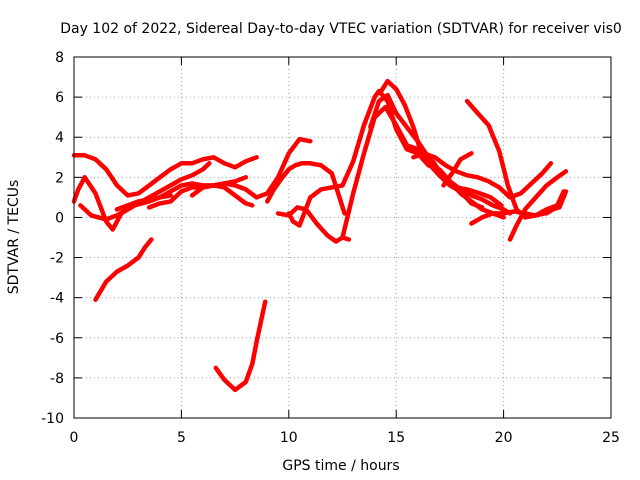 This screenshot has height=480, width=640. What do you see at coordinates (181, 438) in the screenshot?
I see `x-tick-label: 5` at bounding box center [181, 438].